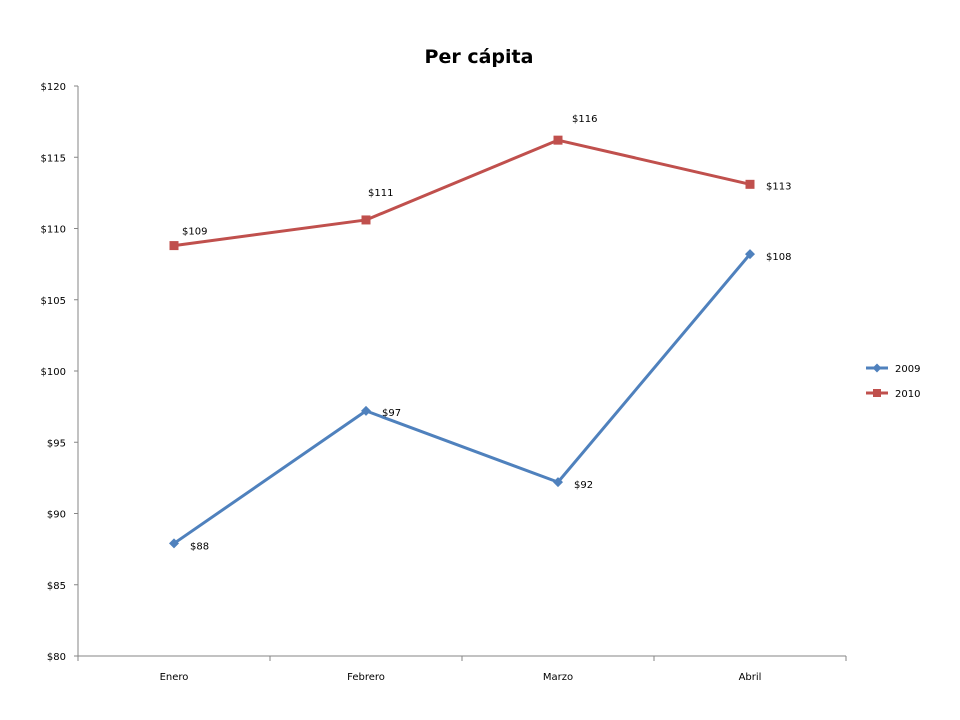  I want to click on y-tick-label: $110, so click(53, 230).